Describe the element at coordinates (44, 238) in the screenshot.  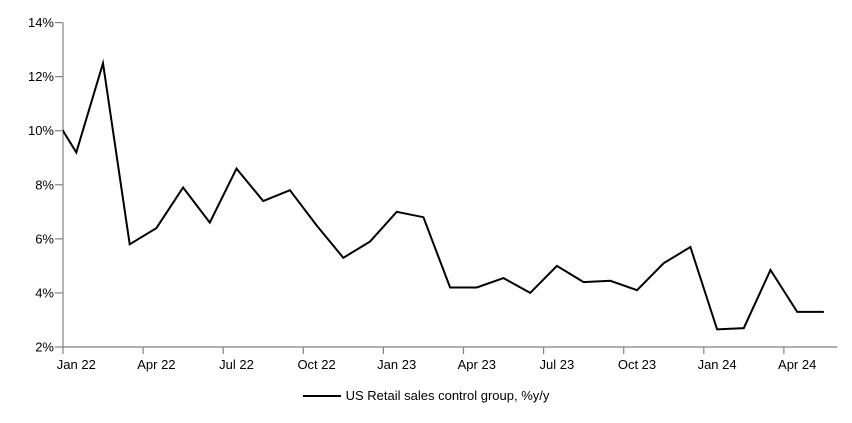
I see `y-axis-tick-label: 6%` at that location.